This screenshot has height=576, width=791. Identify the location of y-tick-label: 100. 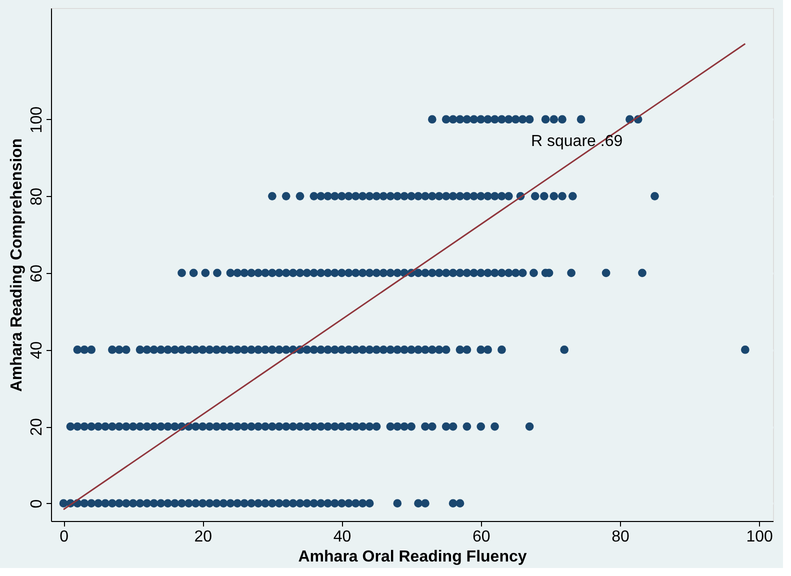
(37, 120).